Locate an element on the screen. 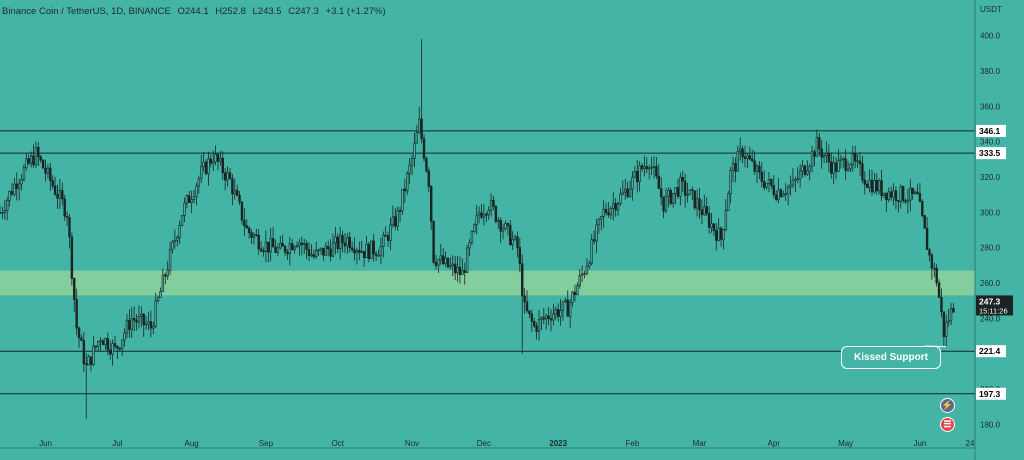  y-tick-label: 180.0 is located at coordinates (990, 424).